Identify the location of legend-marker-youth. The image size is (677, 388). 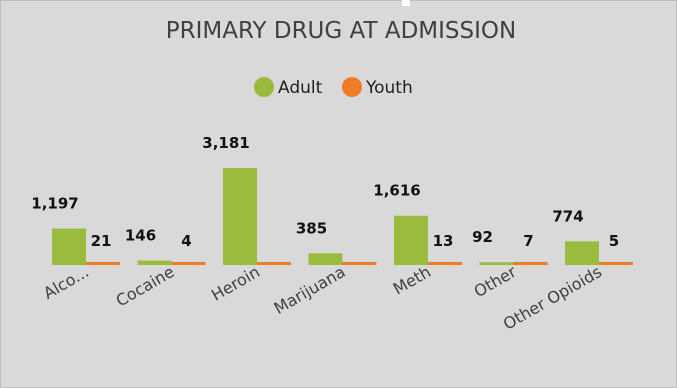
(352, 87).